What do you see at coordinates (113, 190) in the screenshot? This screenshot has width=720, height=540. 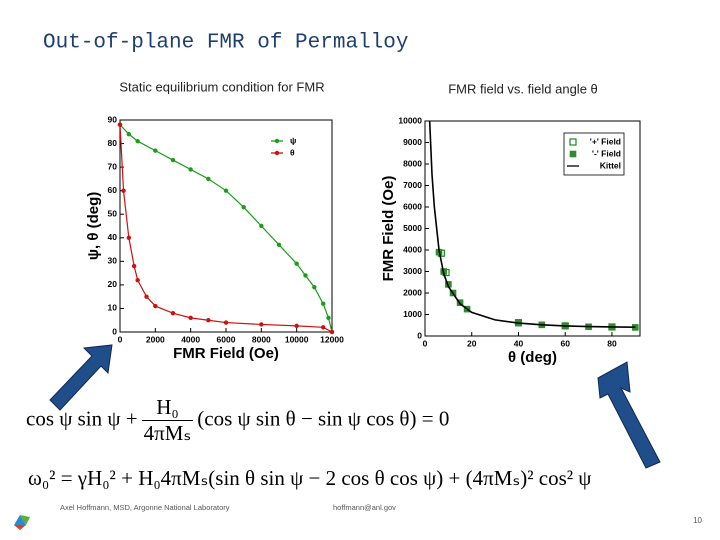 I see `y-tick-label: 60` at bounding box center [113, 190].